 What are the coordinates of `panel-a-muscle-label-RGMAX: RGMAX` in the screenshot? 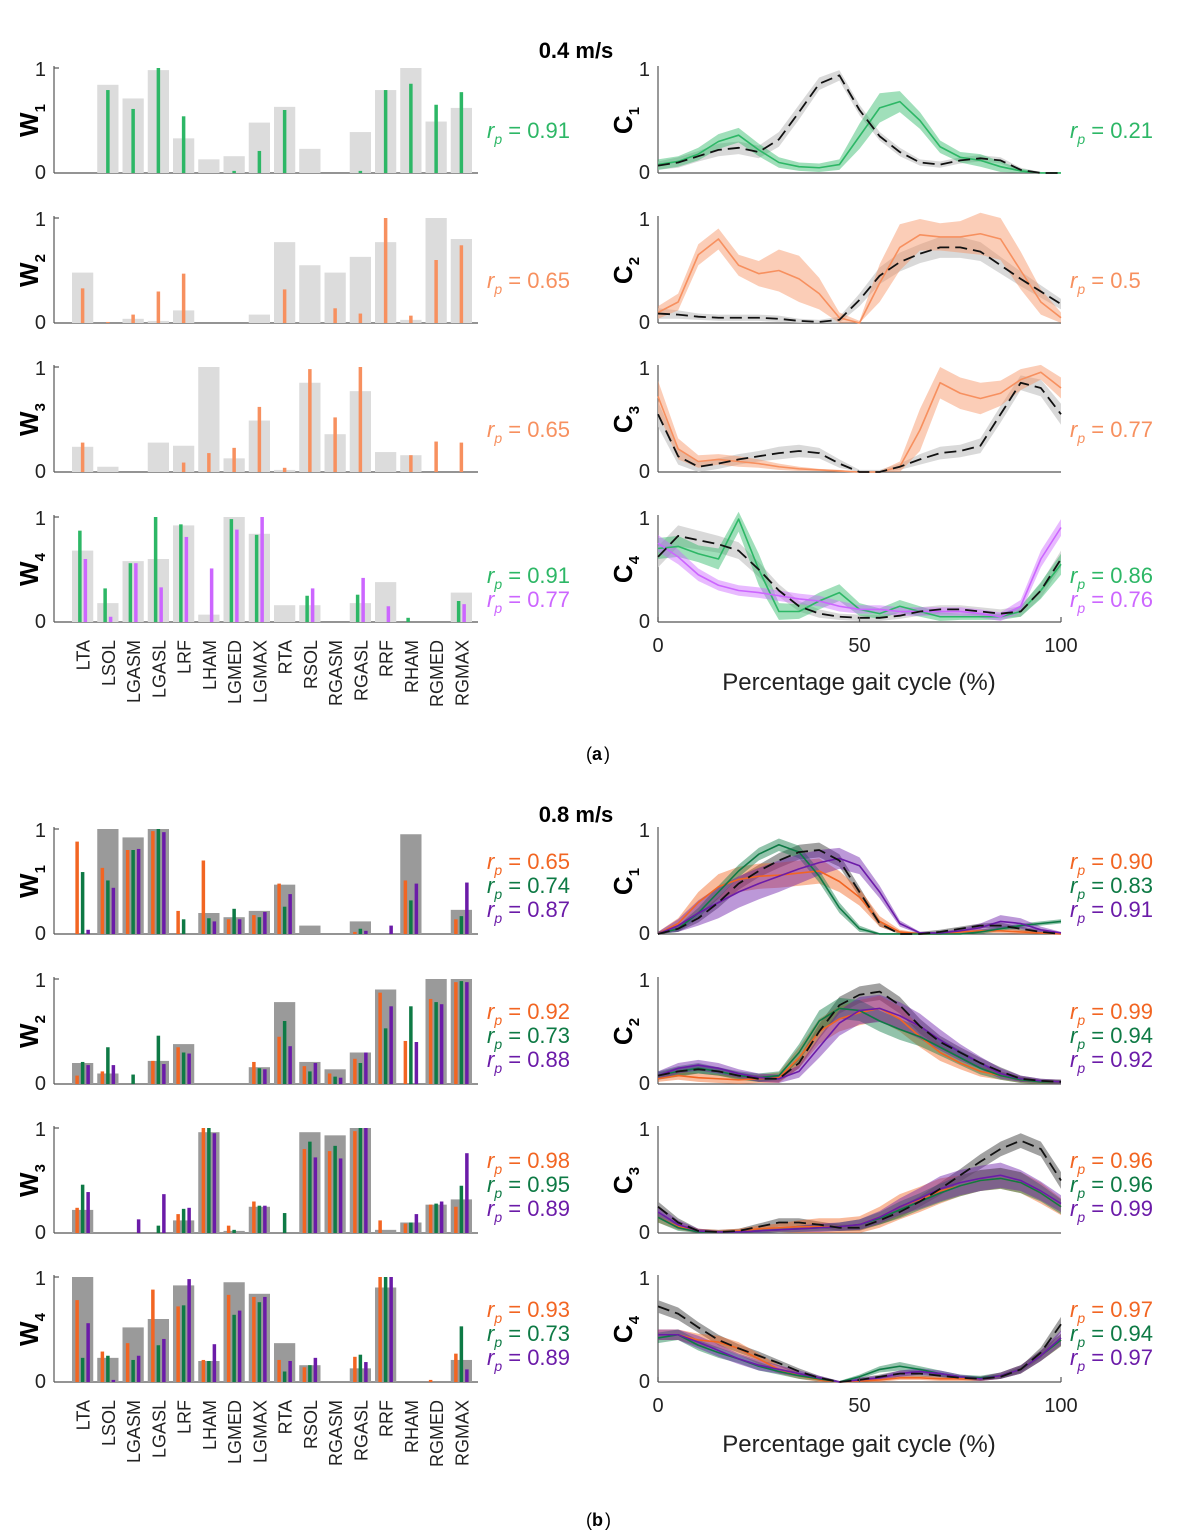 It's located at (462, 673).